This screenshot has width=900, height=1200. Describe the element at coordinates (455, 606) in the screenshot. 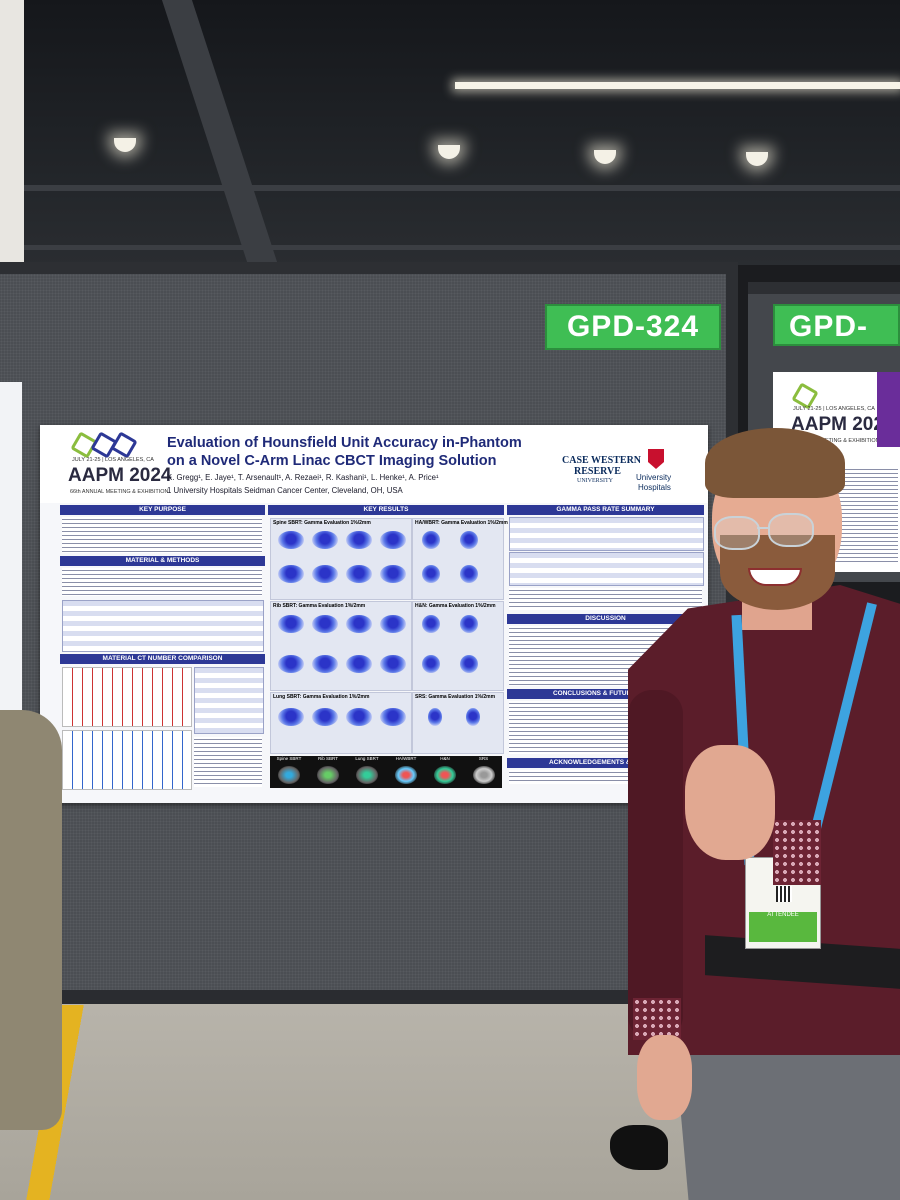

I see `results-panel-title: H&N: Gamma Evaluation 1%/2mm` at that location.